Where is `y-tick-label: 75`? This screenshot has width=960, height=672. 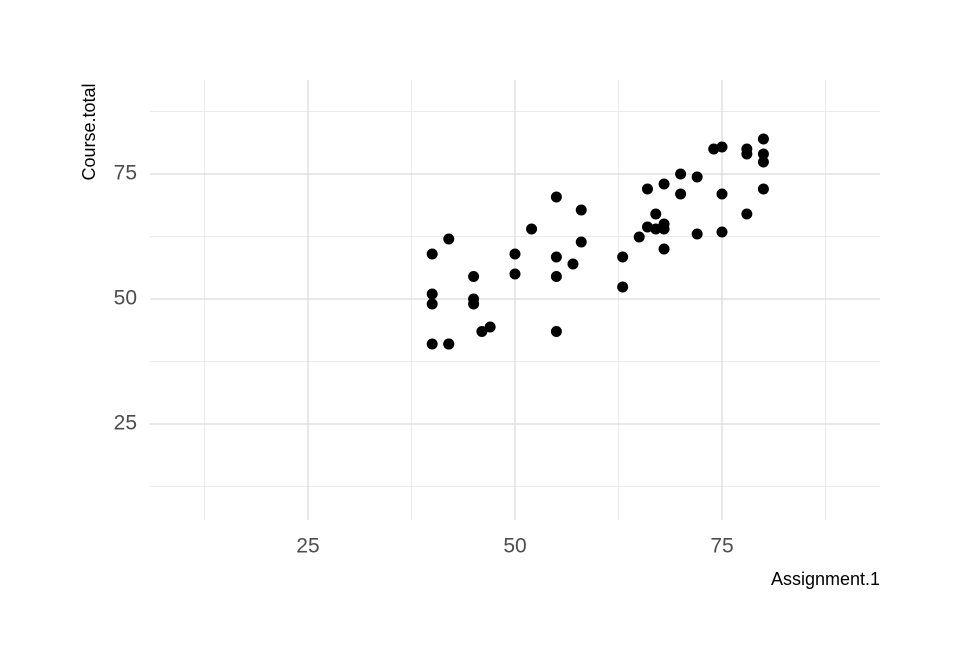 y-tick-label: 75 is located at coordinates (125, 173).